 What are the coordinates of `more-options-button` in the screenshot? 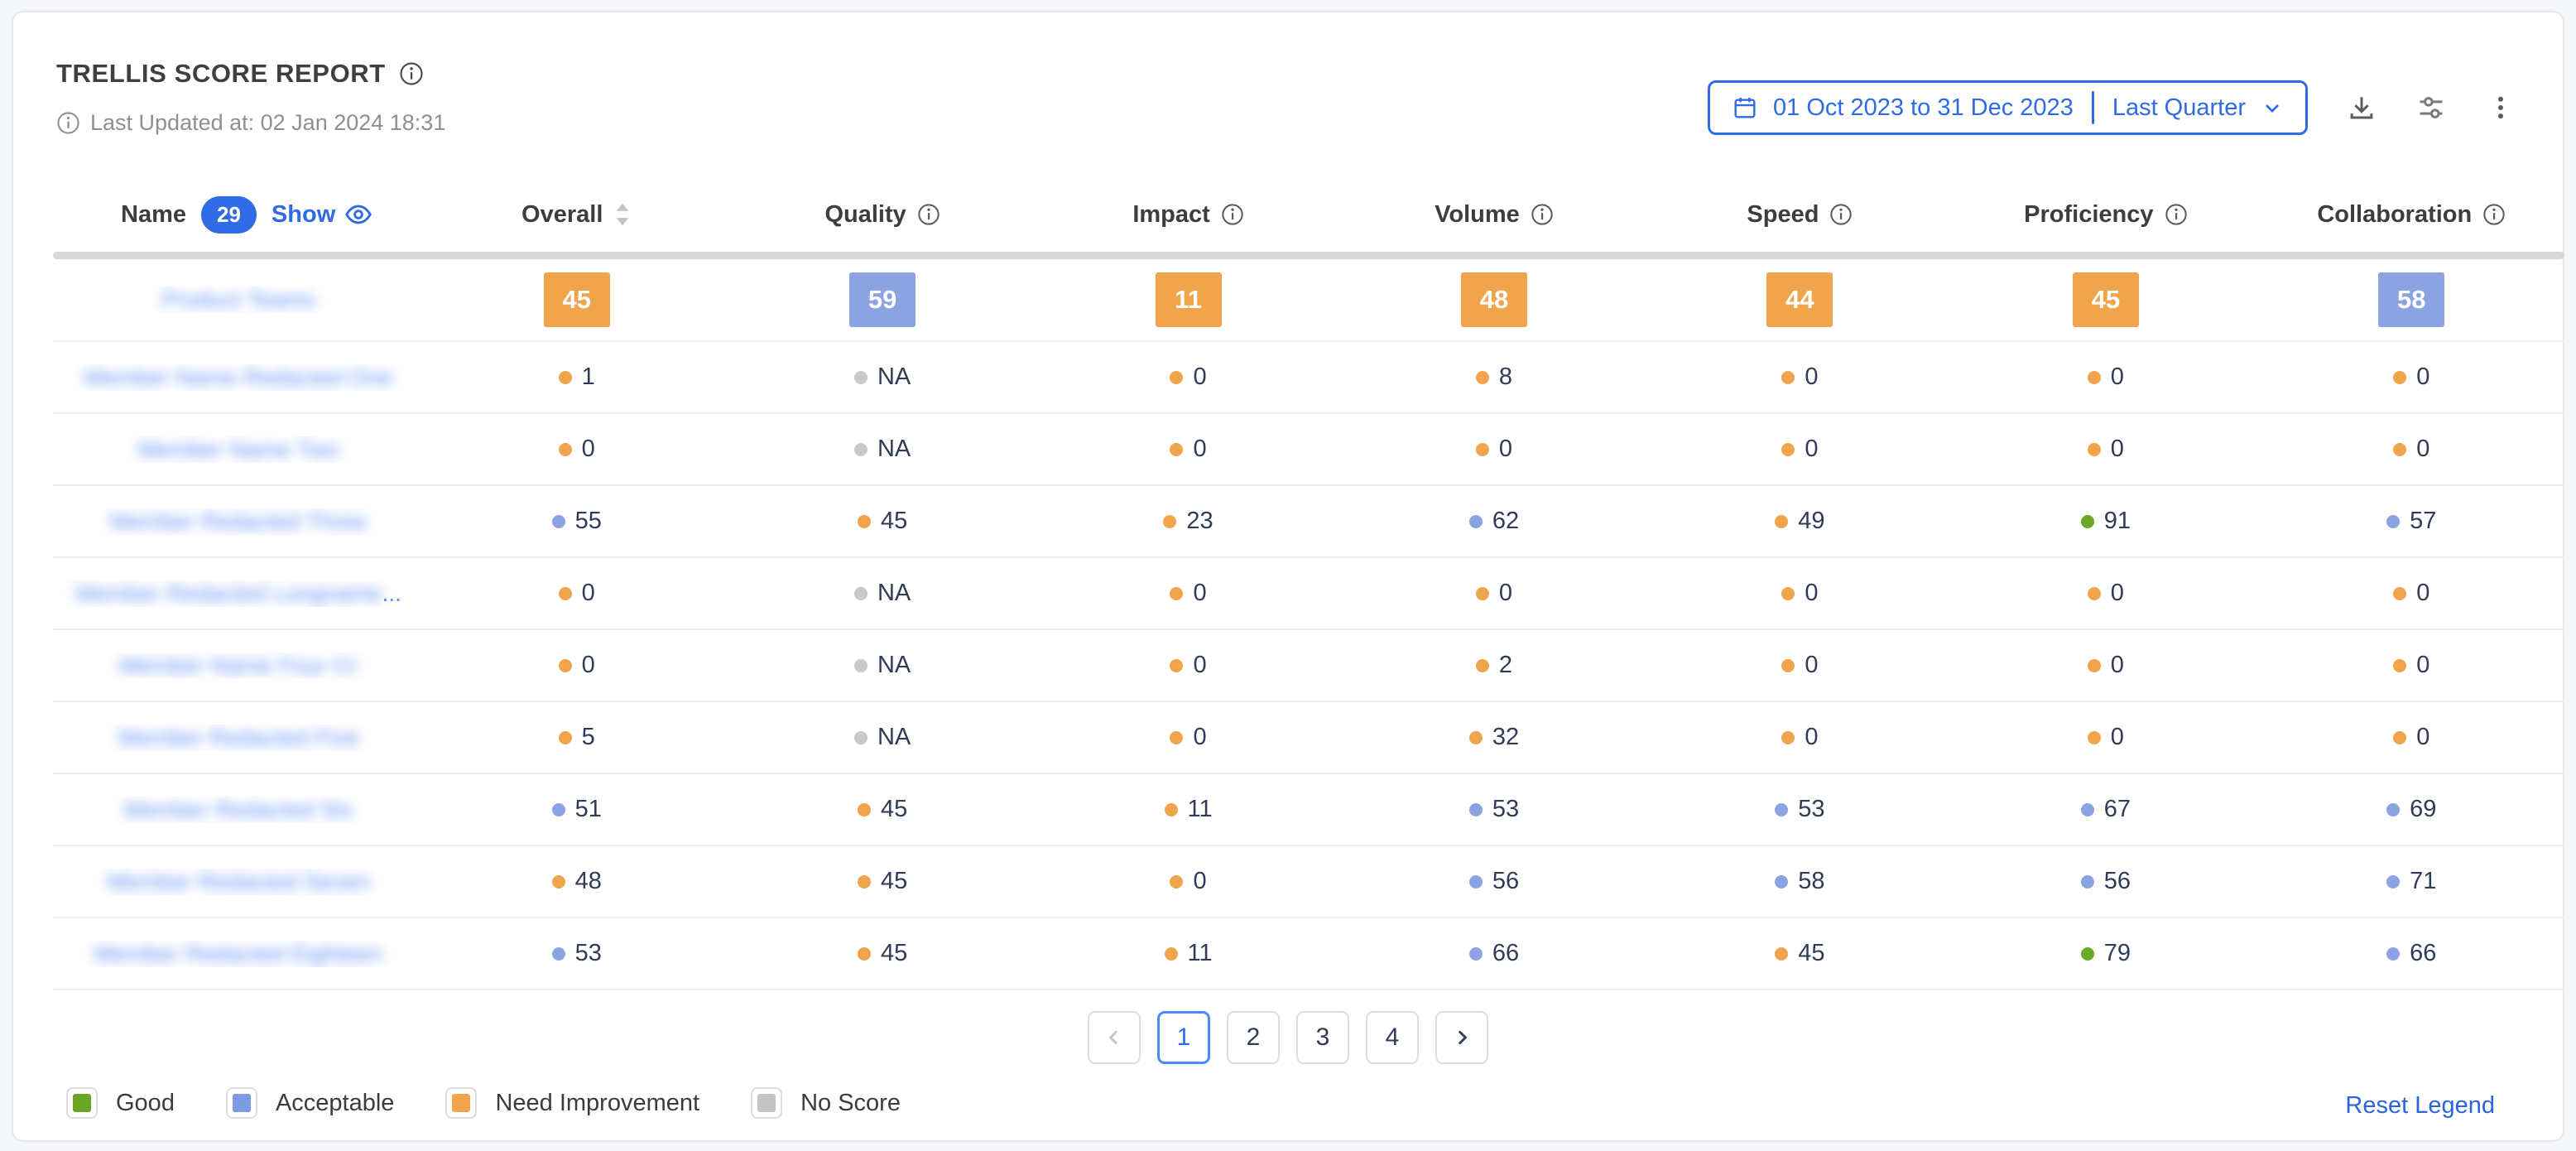 It's located at (2500, 108).